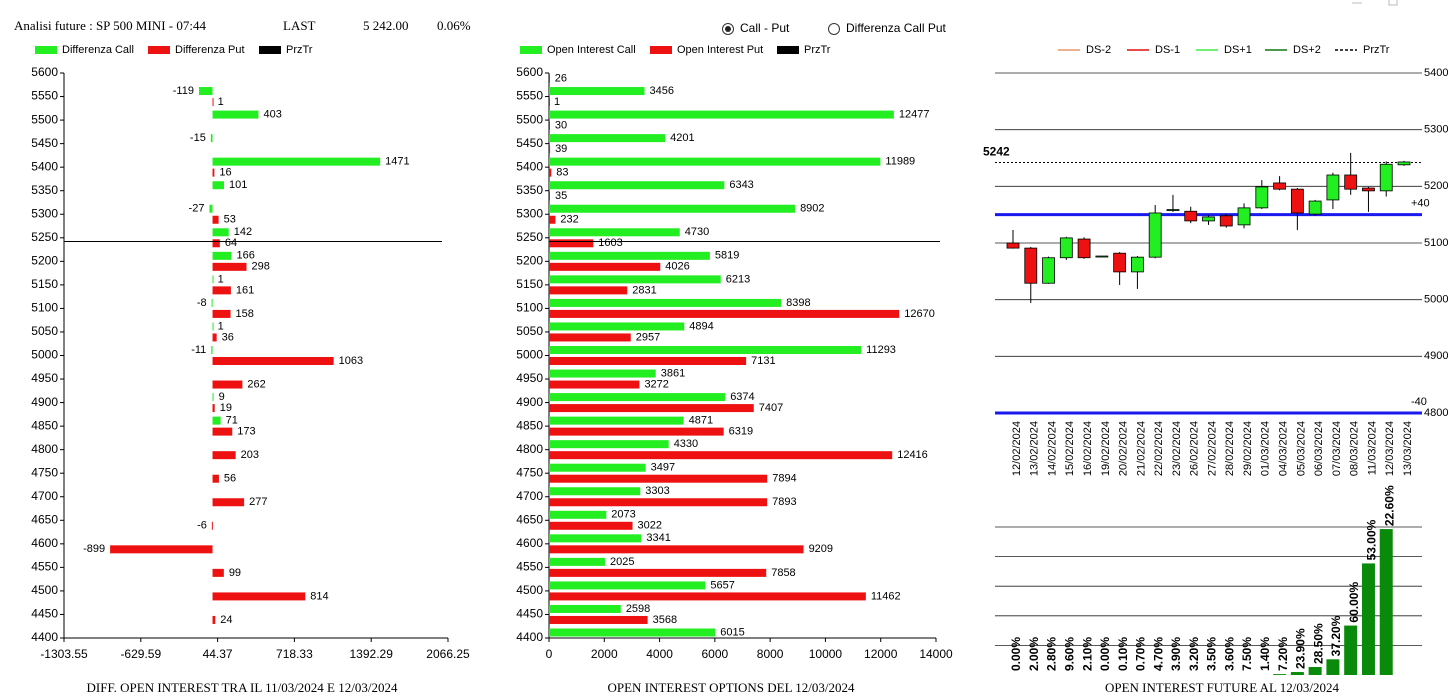  What do you see at coordinates (1229, 654) in the screenshot?
I see `bar-annotation: 3.60%` at bounding box center [1229, 654].